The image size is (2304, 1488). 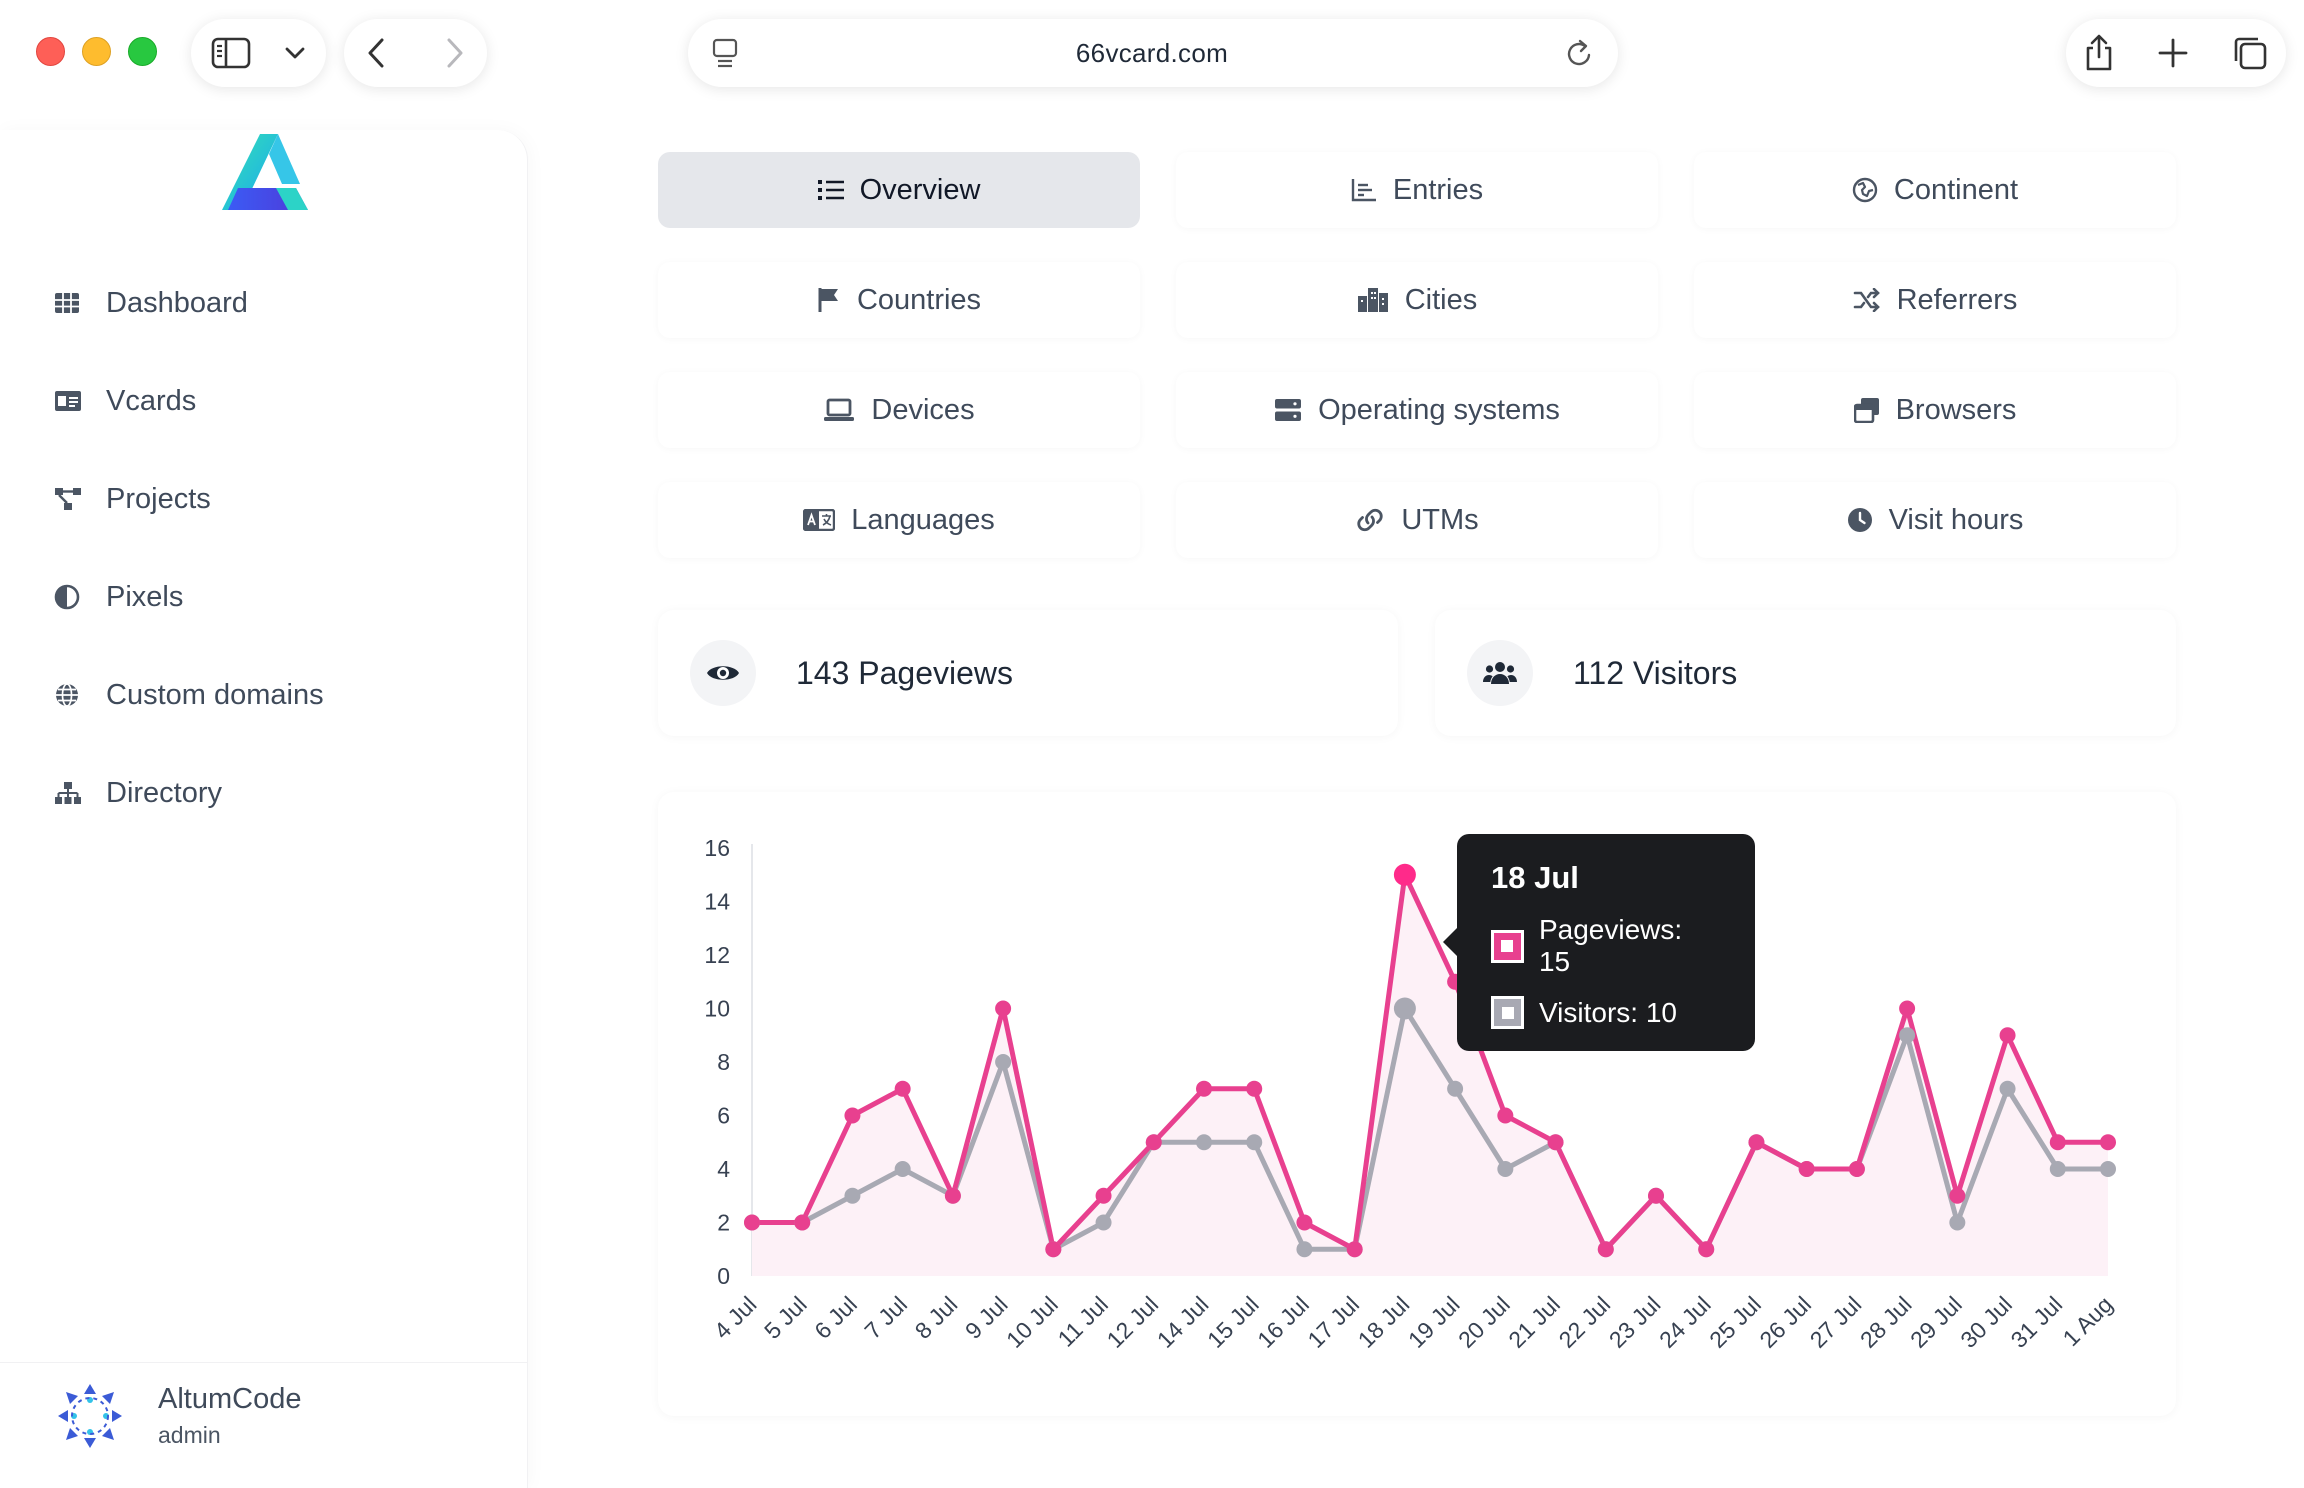 I want to click on new-tab-plus-icon, so click(x=2173, y=53).